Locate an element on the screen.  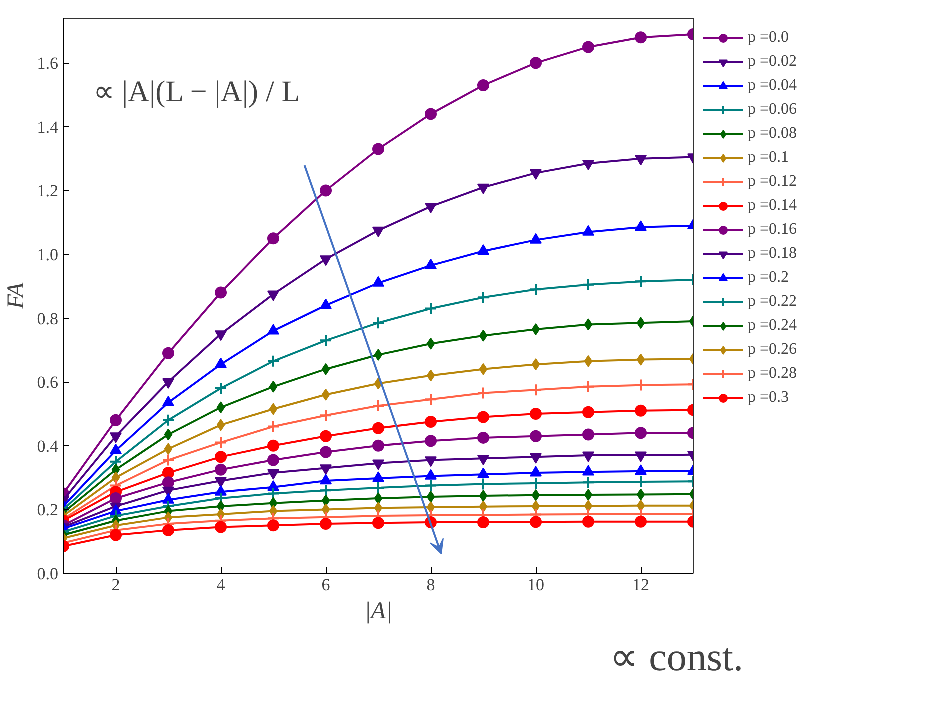
y-tick-label: 0.2 is located at coordinates (47, 510).